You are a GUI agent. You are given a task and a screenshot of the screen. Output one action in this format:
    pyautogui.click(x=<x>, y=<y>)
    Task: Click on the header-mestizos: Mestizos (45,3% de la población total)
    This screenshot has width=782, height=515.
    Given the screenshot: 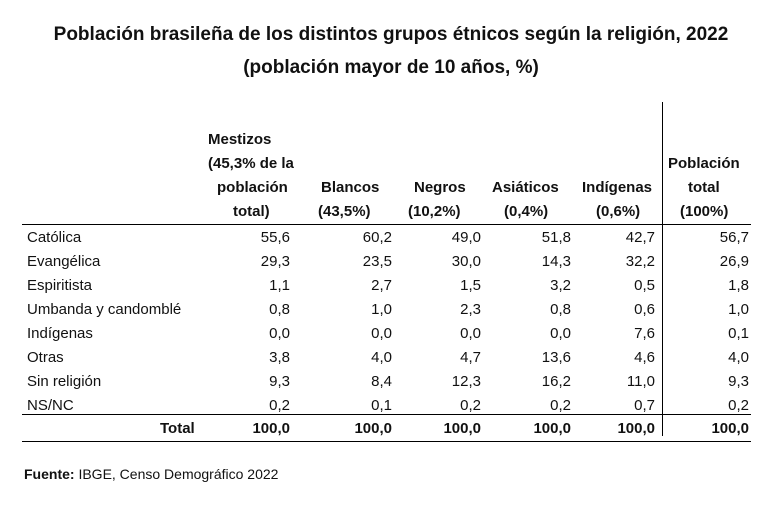 What is the action you would take?
    pyautogui.click(x=258, y=176)
    